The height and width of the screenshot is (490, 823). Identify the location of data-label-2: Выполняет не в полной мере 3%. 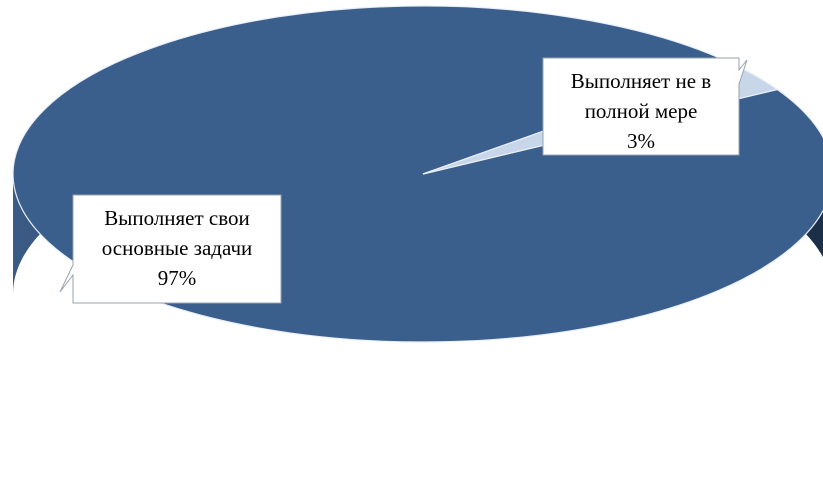
(645, 106).